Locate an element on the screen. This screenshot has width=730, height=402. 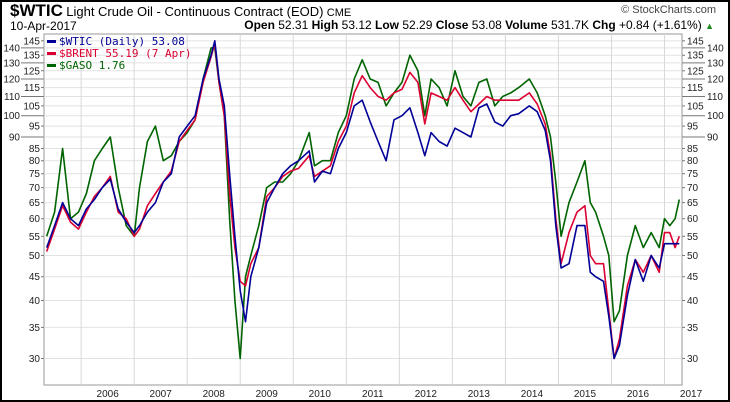
y-tick-label-left: 80 is located at coordinates (35, 161).